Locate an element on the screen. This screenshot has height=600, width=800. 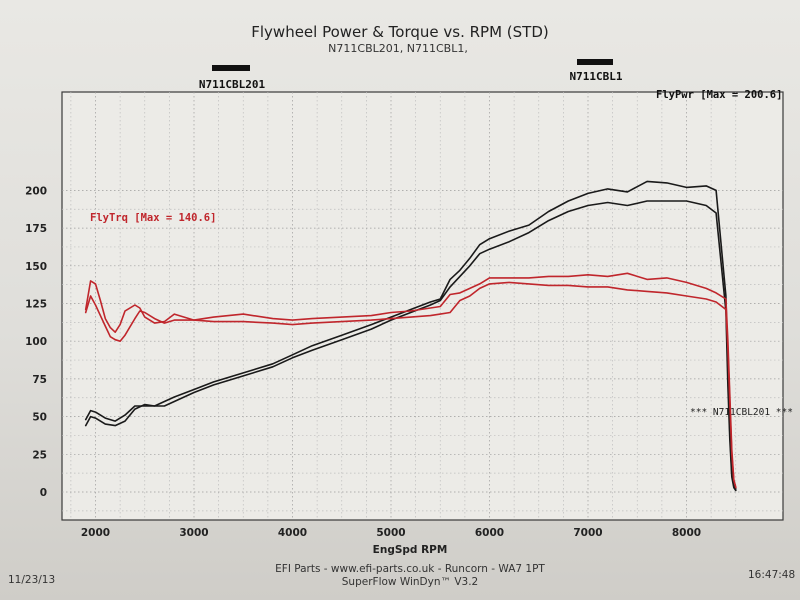
footer-software: SuperFlow WinDyn™ V3.2 is located at coordinates (410, 582).